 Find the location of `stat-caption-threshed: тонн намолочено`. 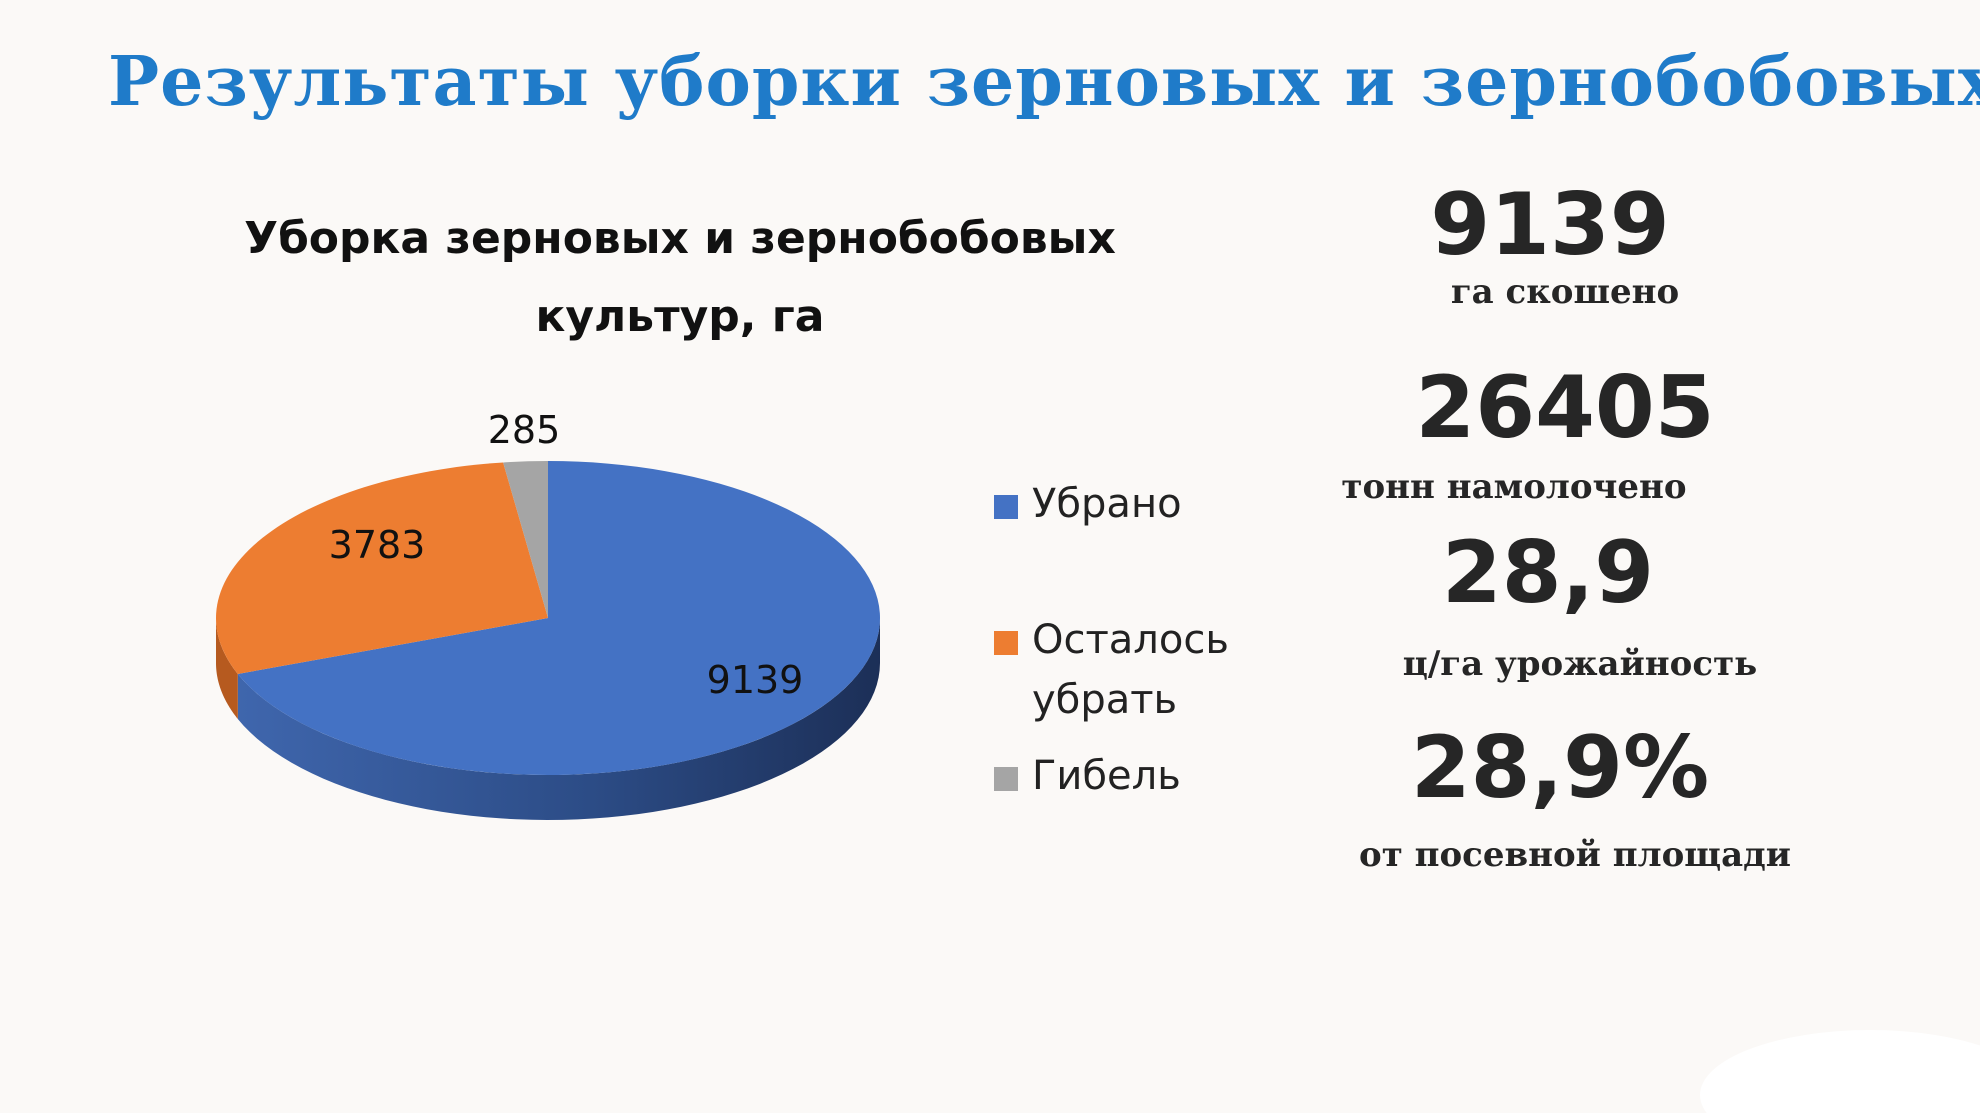

stat-caption-threshed: тонн намолочено is located at coordinates (1514, 487).